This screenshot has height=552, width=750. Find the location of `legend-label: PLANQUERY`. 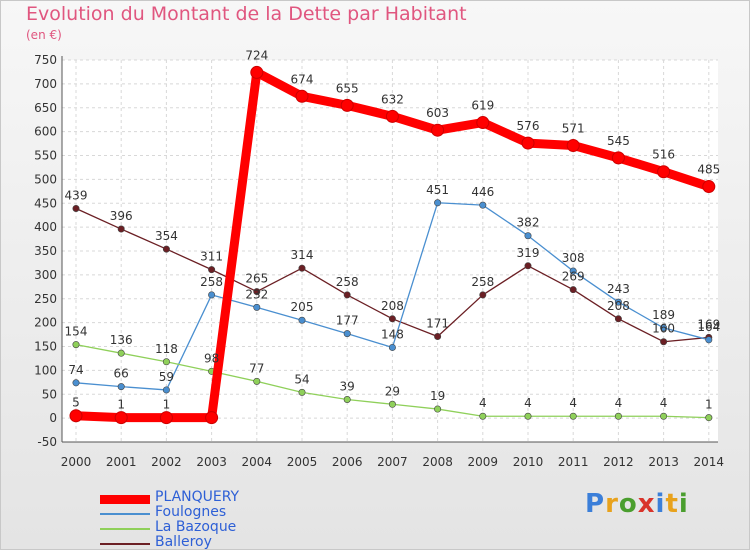

legend-label: PLANQUERY is located at coordinates (197, 497).